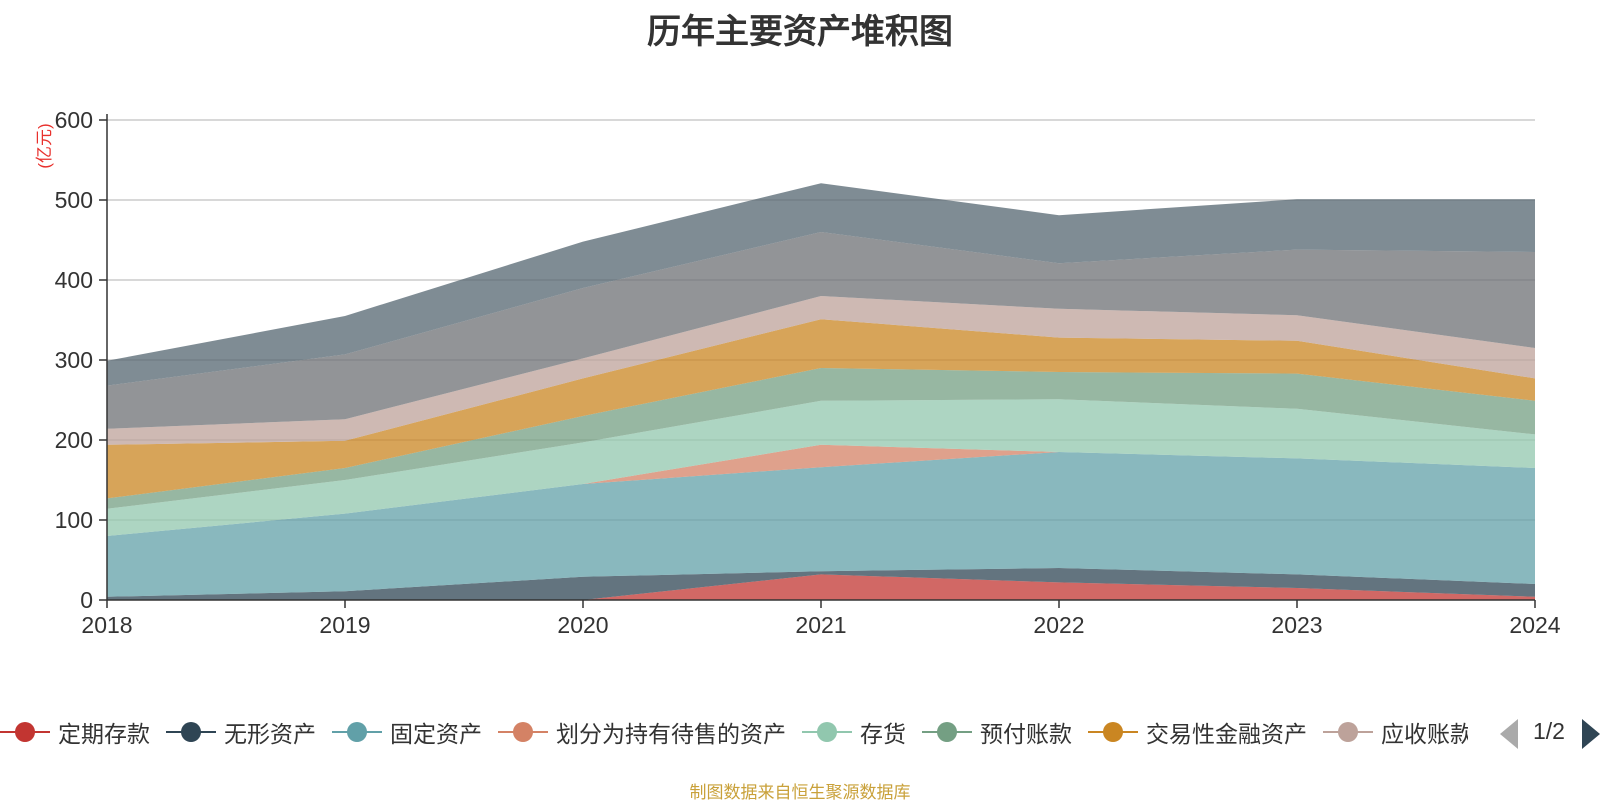 Image resolution: width=1600 pixels, height=803 pixels. I want to click on legend-item: 固定资产, so click(407, 732).